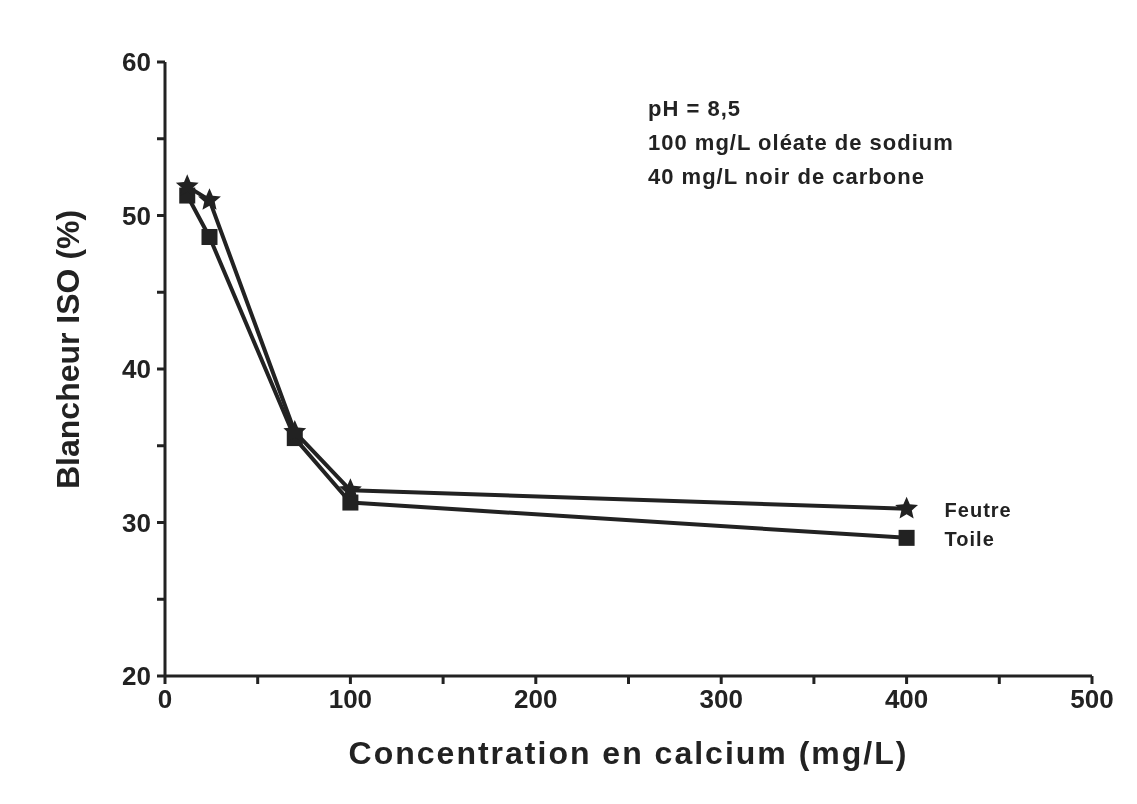 Image resolution: width=1137 pixels, height=804 pixels. Describe the element at coordinates (628, 753) in the screenshot. I see `x-axis-title: Concentration en calcium (mg/L)` at that location.